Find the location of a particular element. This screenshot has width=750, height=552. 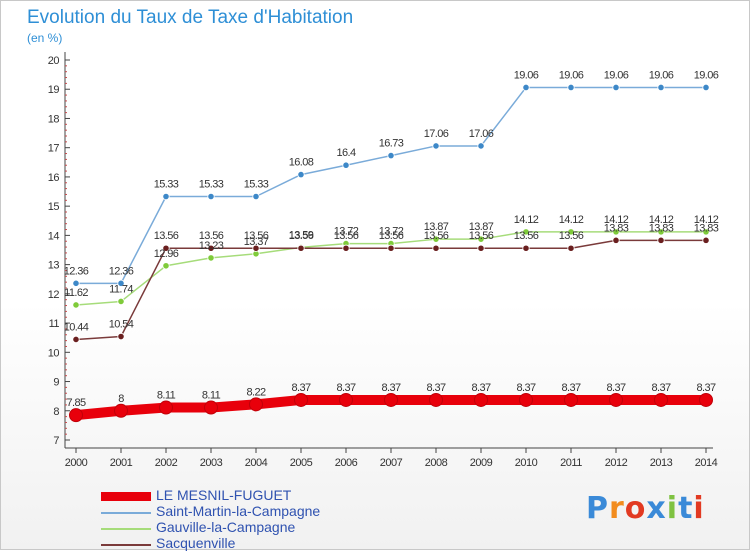

data-label: 8 is located at coordinates (121, 399).